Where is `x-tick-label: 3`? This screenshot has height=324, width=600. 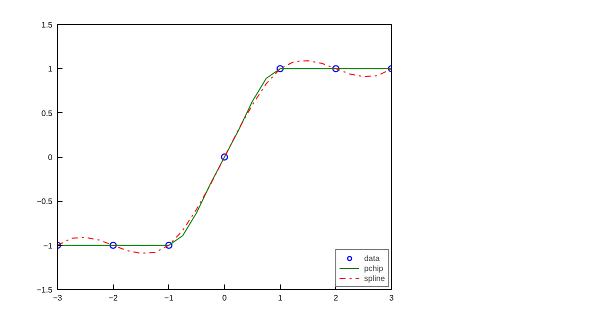
x-tick-label: 3 is located at coordinates (391, 298).